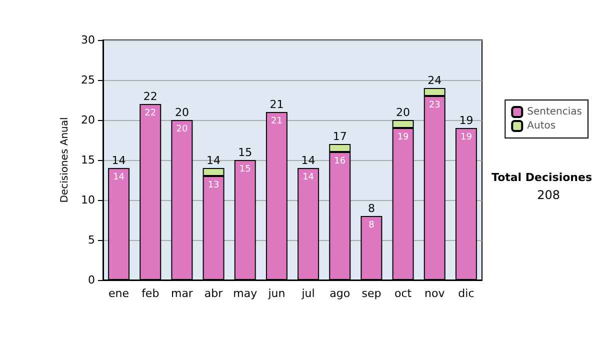 The image size is (600, 340). Describe the element at coordinates (276, 121) in the screenshot. I see `data-label: 21` at that location.